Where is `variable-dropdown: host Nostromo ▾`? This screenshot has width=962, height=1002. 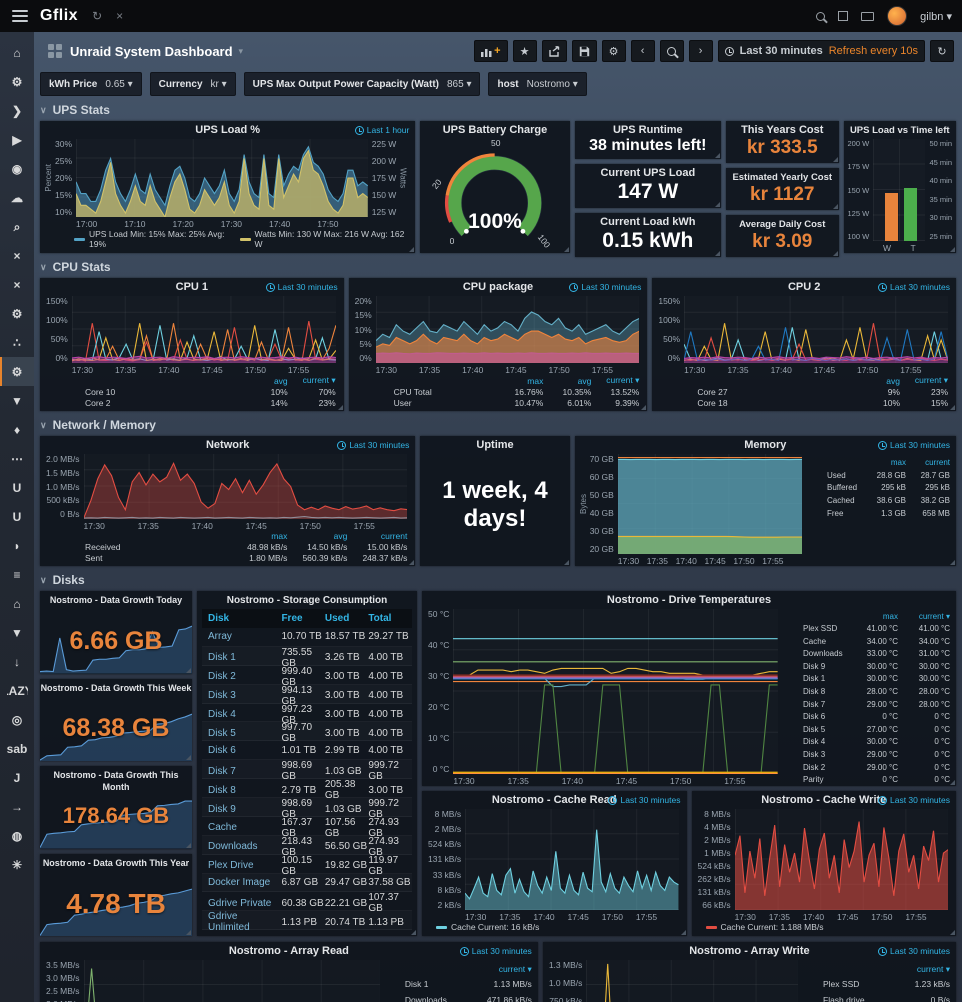
variable-dropdown: host Nostromo ▾ is located at coordinates (537, 84).